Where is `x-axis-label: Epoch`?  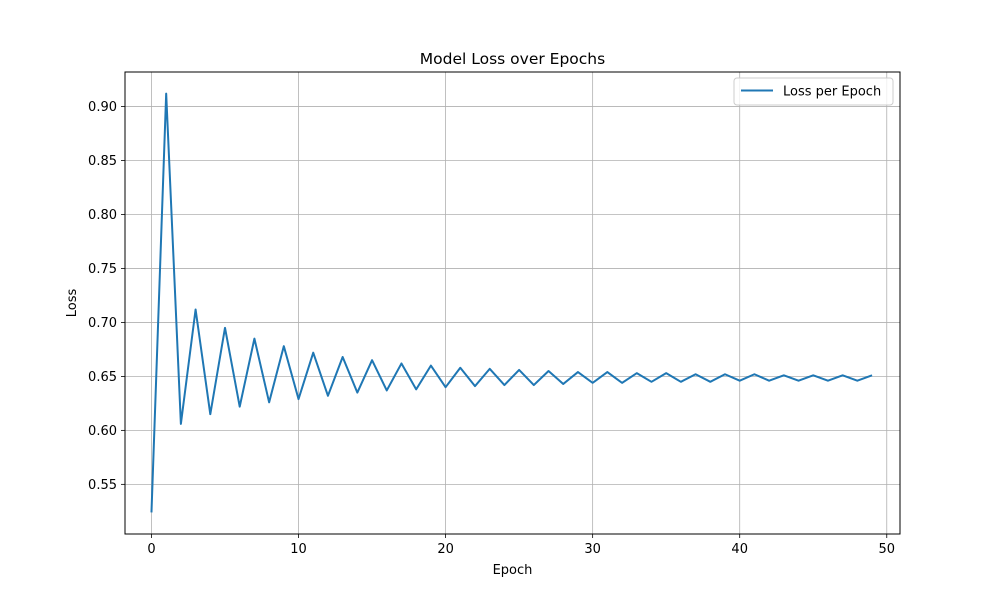 x-axis-label: Epoch is located at coordinates (513, 570).